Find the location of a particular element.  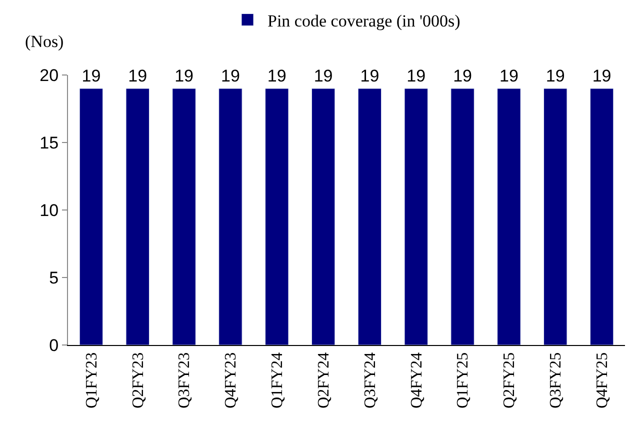

y-tick-label: 20 is located at coordinates (49, 75).